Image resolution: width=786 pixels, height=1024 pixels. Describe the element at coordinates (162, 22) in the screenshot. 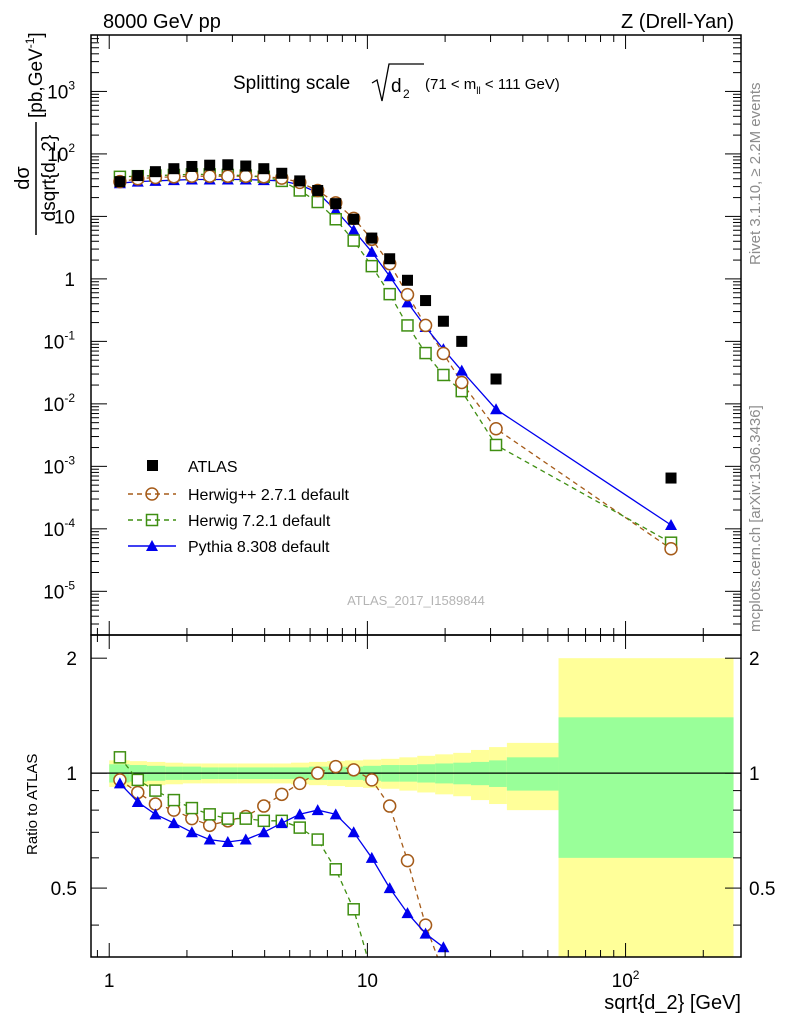

I see `header-left: 8000 GeV pp` at that location.